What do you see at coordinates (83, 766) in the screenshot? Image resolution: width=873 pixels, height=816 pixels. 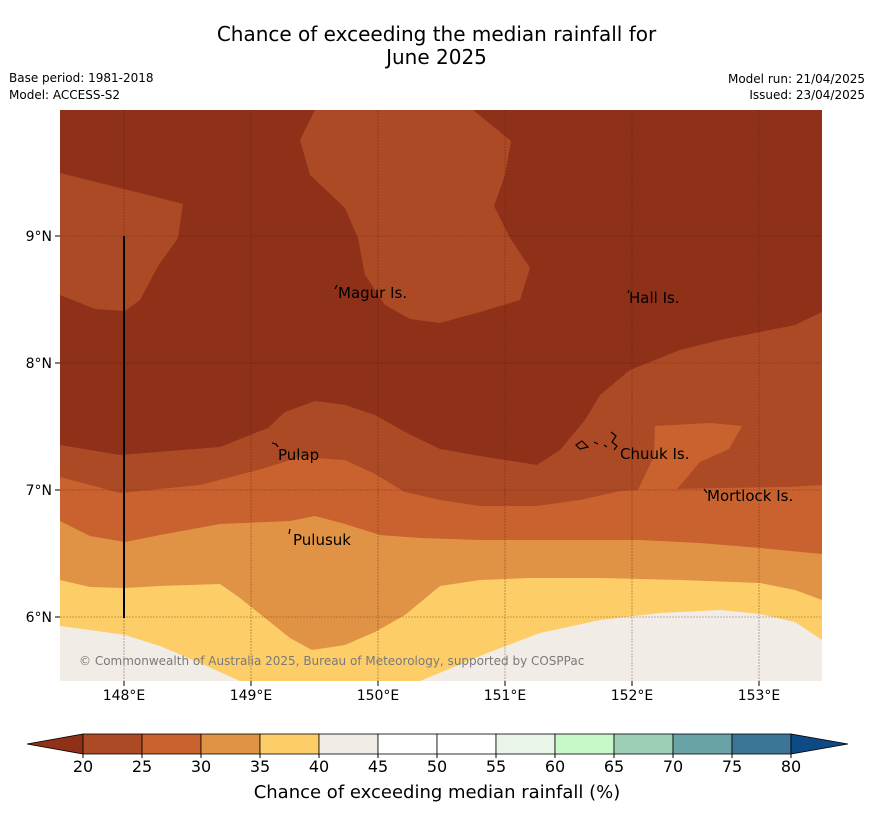 I see `colorbar-tick-label: 20` at bounding box center [83, 766].